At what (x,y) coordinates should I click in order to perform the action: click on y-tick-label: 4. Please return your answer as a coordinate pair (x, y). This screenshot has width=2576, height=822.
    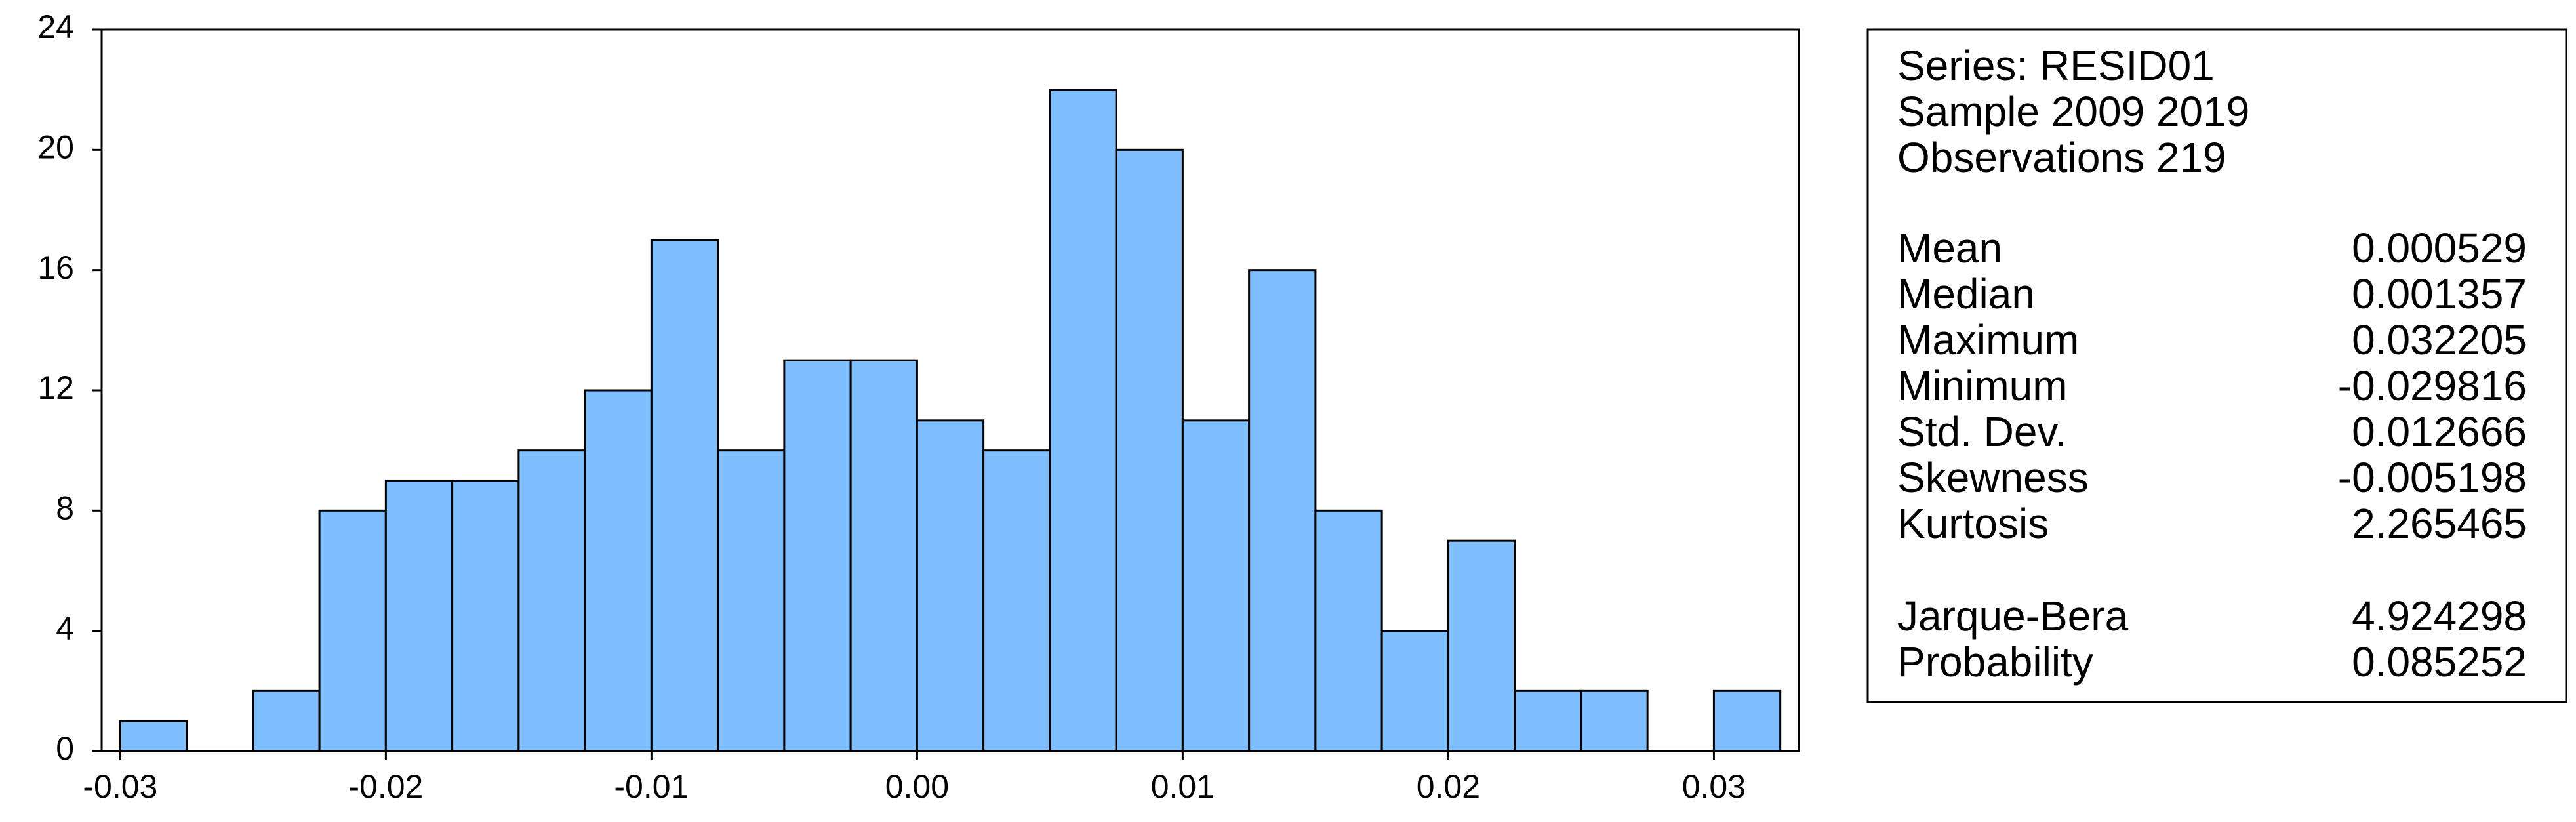
    Looking at the image, I should click on (65, 628).